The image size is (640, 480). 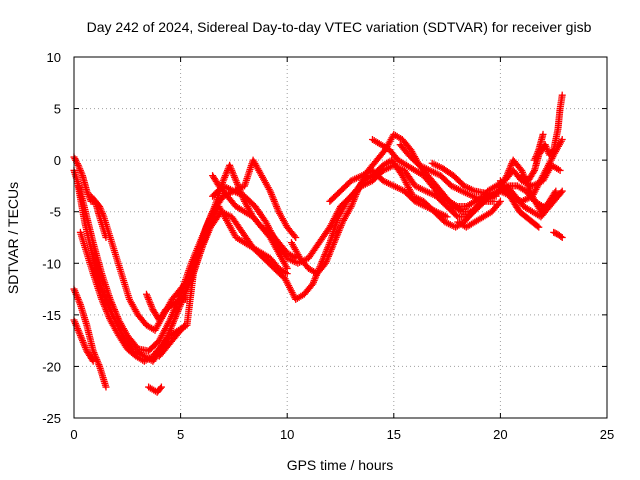 I want to click on y-tick-label: 0, so click(x=57, y=160).